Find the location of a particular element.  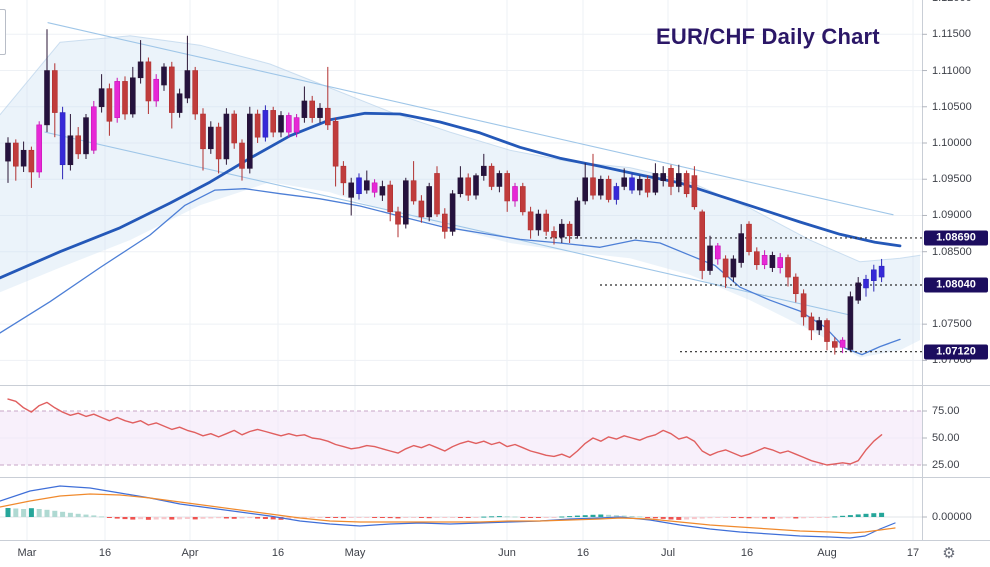

time-tick-label: Mar is located at coordinates (27, 553).